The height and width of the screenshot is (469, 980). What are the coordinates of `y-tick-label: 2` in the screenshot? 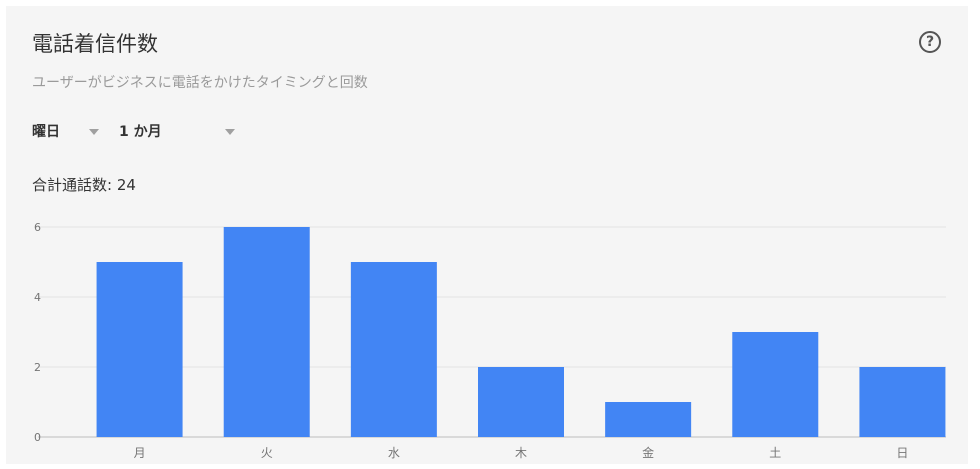 It's located at (37, 367).